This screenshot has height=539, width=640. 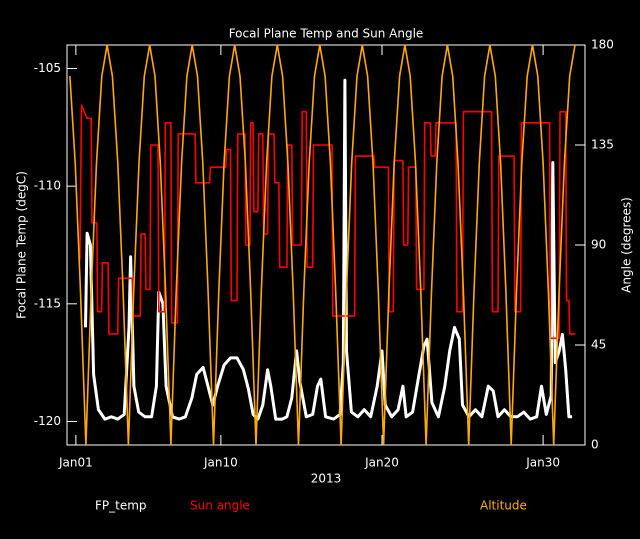 I want to click on legend-entry: FP_temp, so click(x=121, y=506).